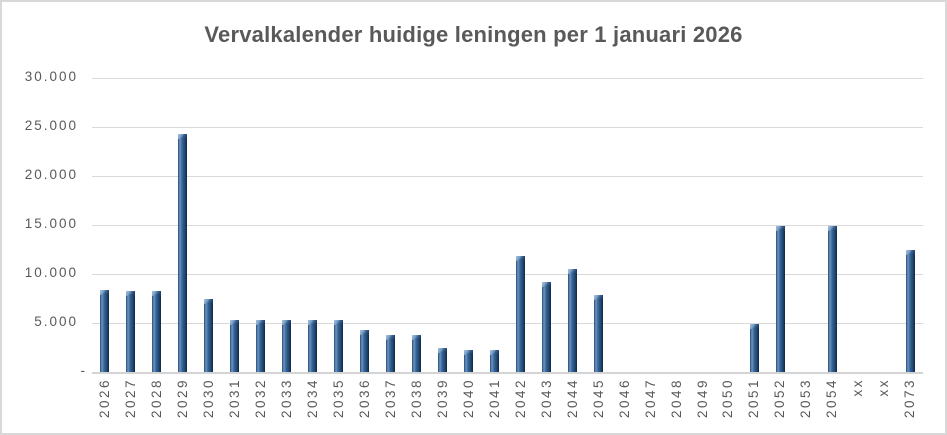  What do you see at coordinates (598, 398) in the screenshot?
I see `x-tick-label: 2045` at bounding box center [598, 398].